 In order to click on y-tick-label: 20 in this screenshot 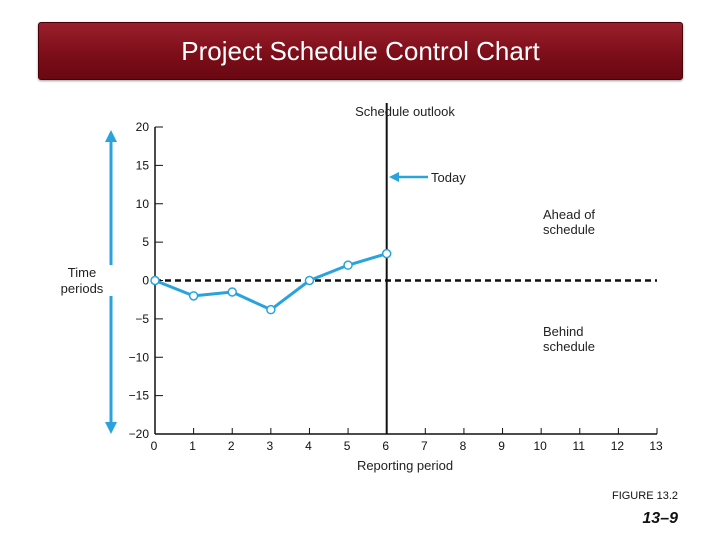, I will do `click(143, 127)`.